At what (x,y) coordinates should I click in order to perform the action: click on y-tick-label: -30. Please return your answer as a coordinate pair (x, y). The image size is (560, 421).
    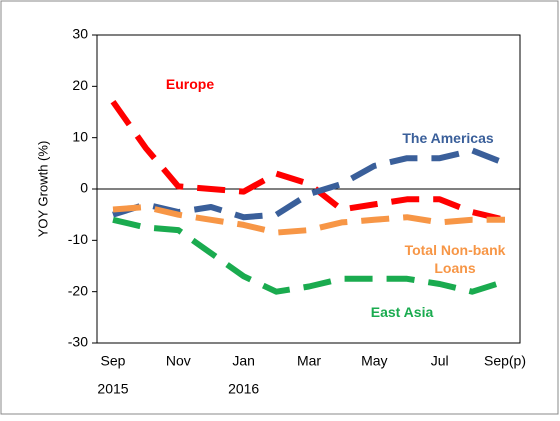
    Looking at the image, I should click on (78, 342).